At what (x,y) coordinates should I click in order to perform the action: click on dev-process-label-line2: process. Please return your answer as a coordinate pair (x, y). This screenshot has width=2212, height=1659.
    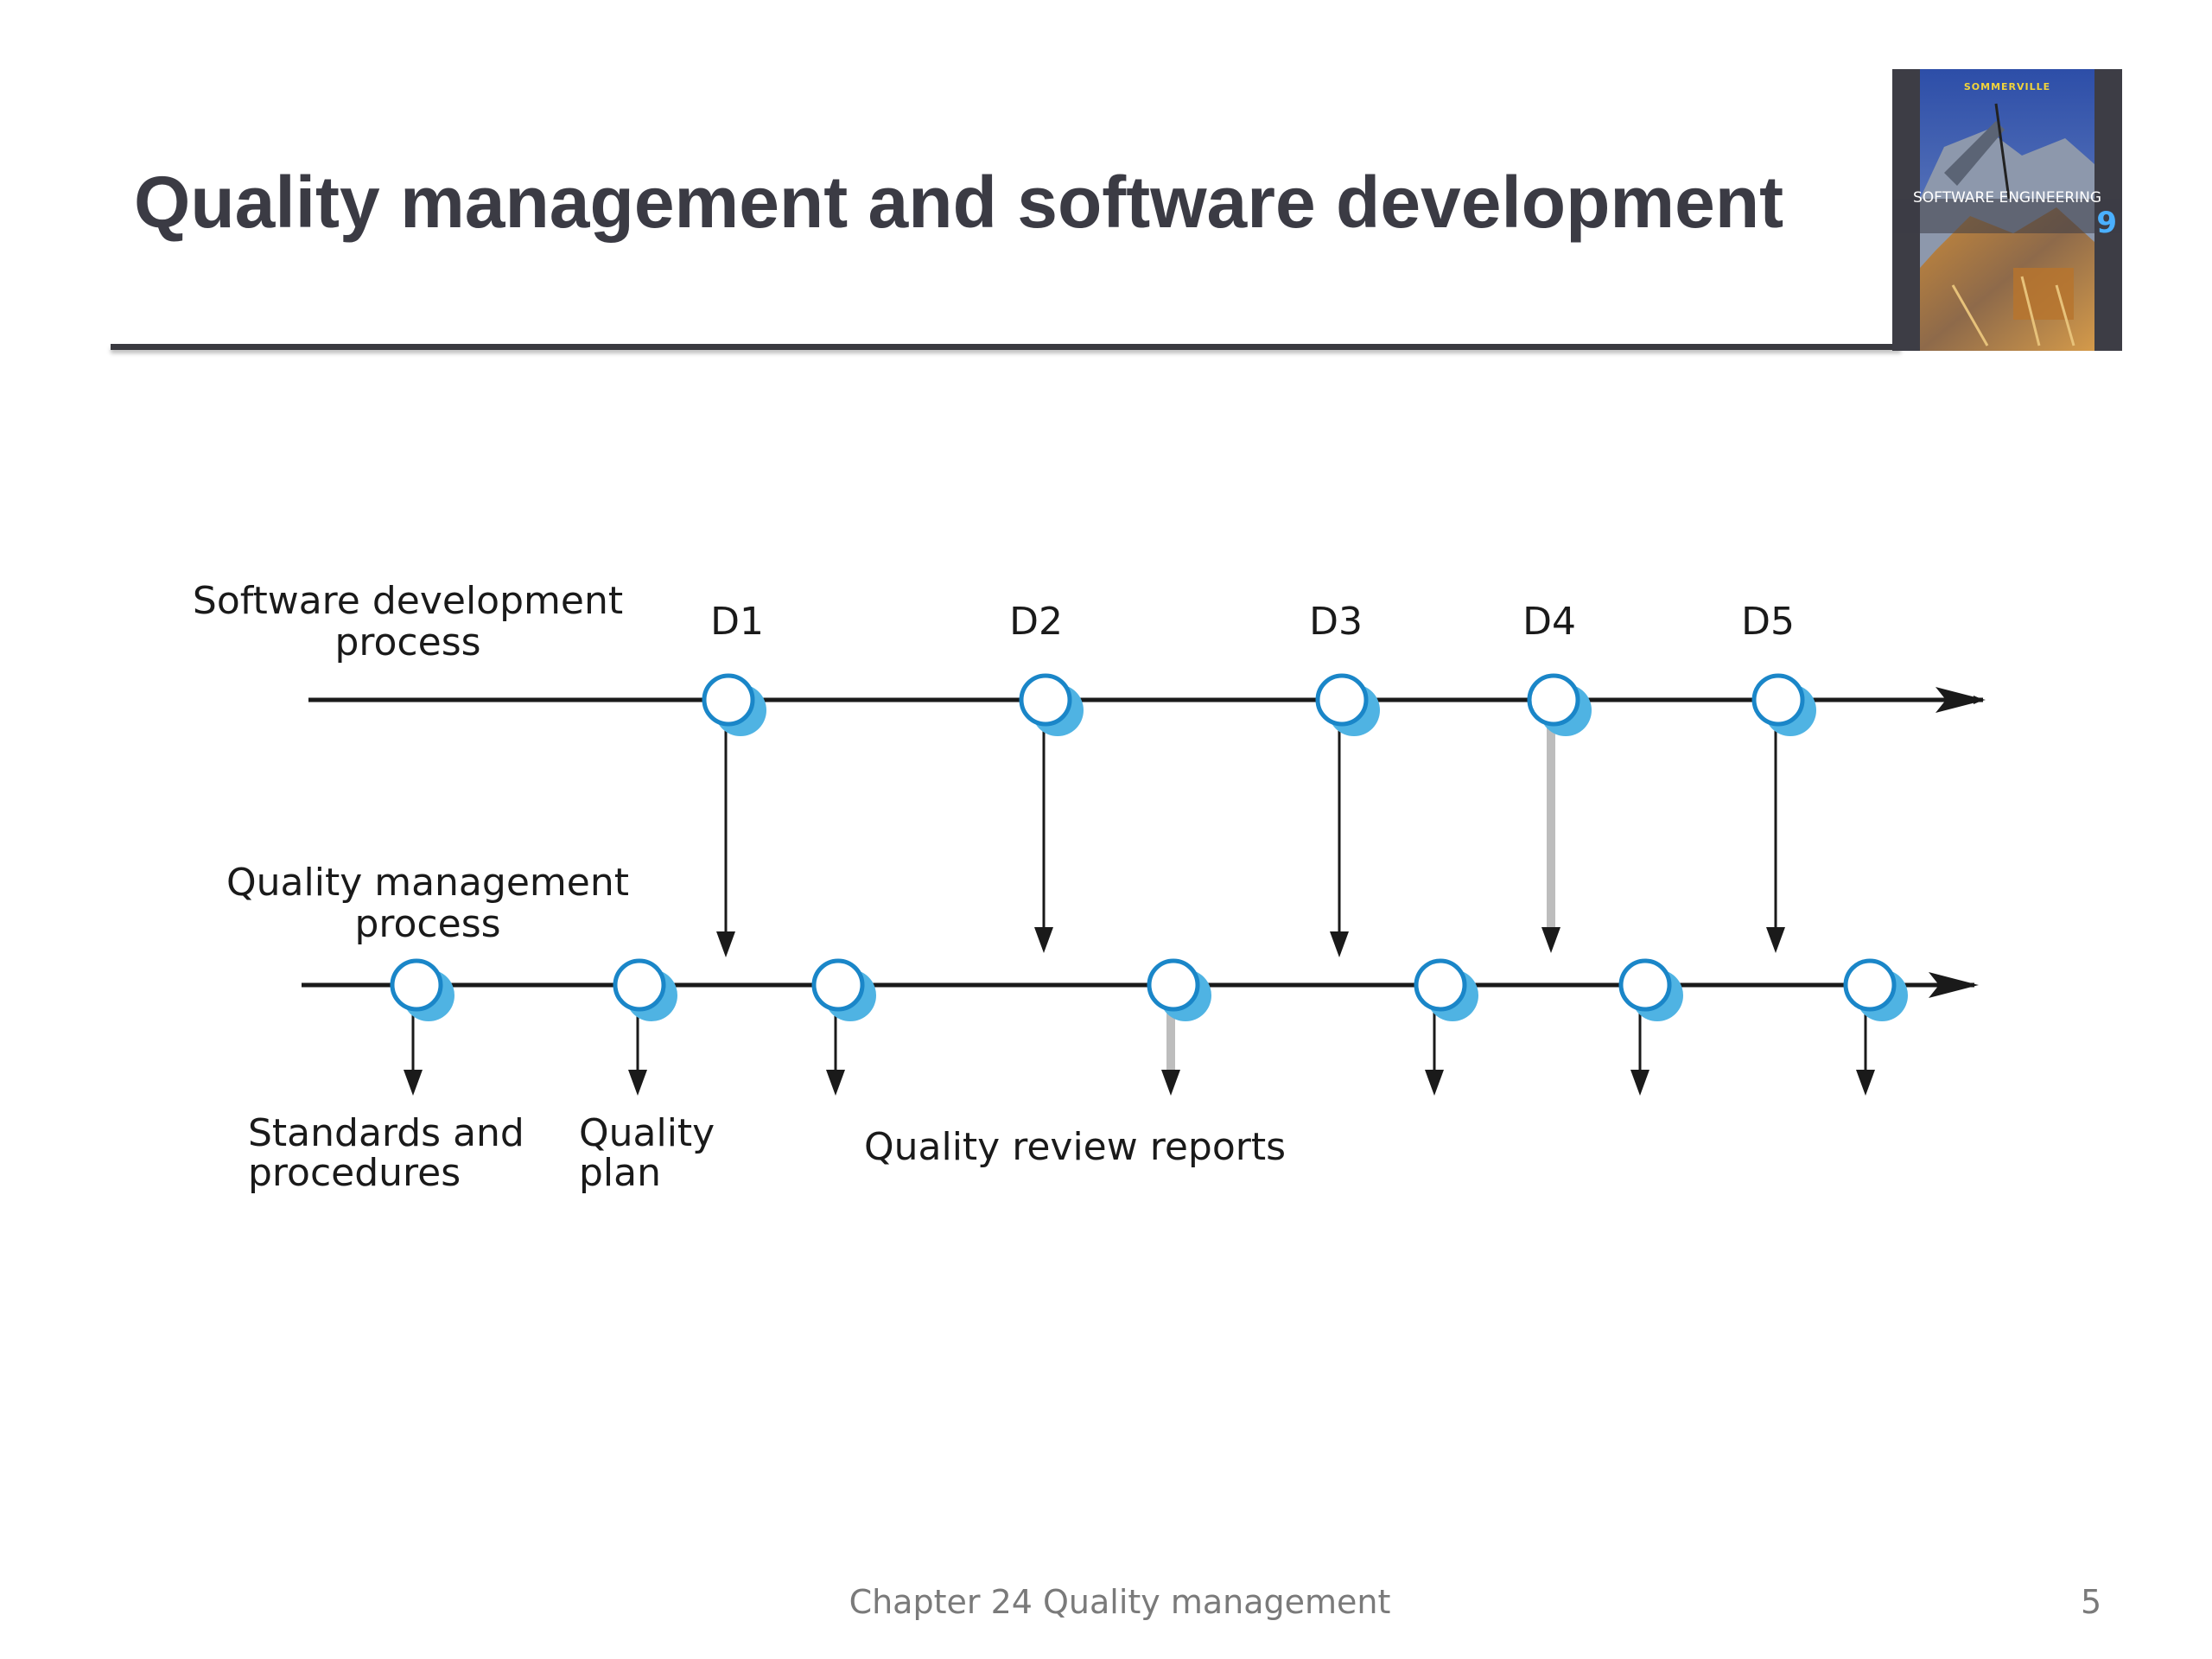
    Looking at the image, I should click on (407, 642).